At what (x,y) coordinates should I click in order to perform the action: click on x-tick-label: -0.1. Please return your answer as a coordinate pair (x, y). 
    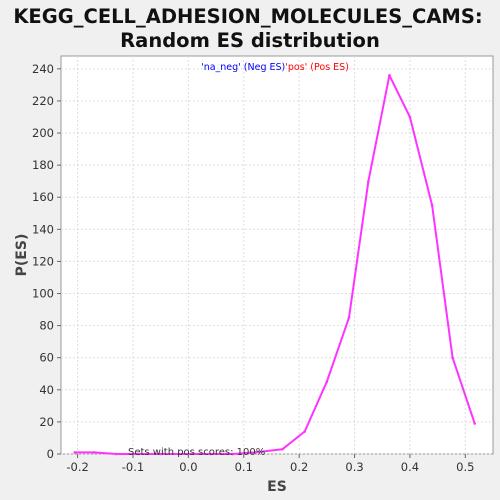
    Looking at the image, I should click on (133, 467).